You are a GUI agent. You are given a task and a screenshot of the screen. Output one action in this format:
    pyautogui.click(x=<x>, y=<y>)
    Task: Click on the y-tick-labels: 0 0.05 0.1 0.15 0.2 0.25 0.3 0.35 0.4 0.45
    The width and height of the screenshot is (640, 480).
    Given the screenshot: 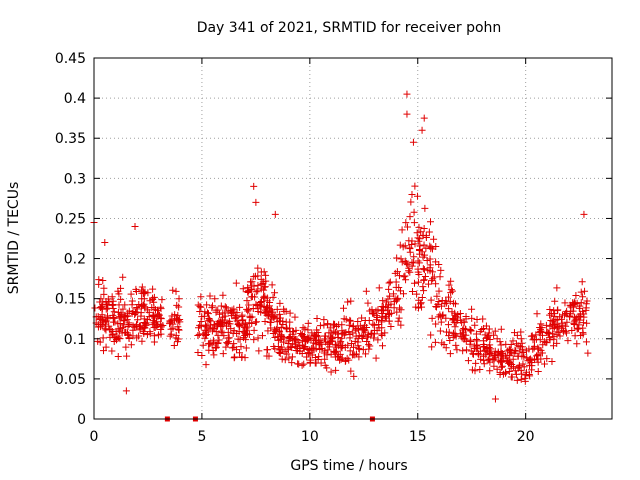 What is the action you would take?
    pyautogui.click(x=70, y=239)
    